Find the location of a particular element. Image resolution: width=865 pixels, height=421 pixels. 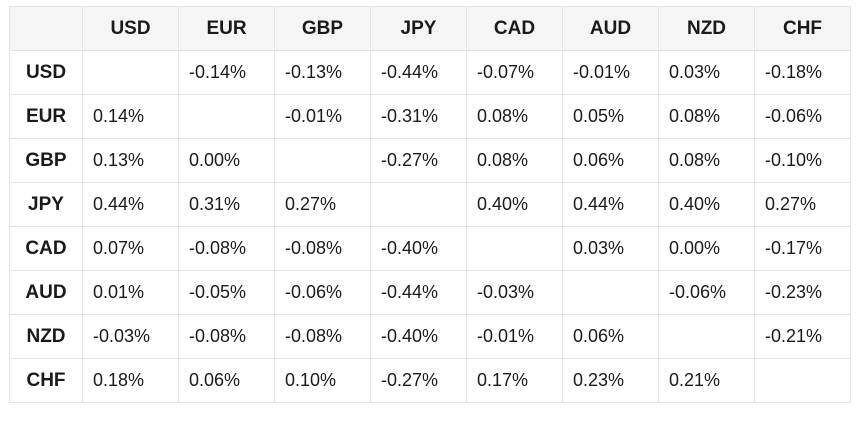

rate-cell: 0.13% is located at coordinates (130, 160).